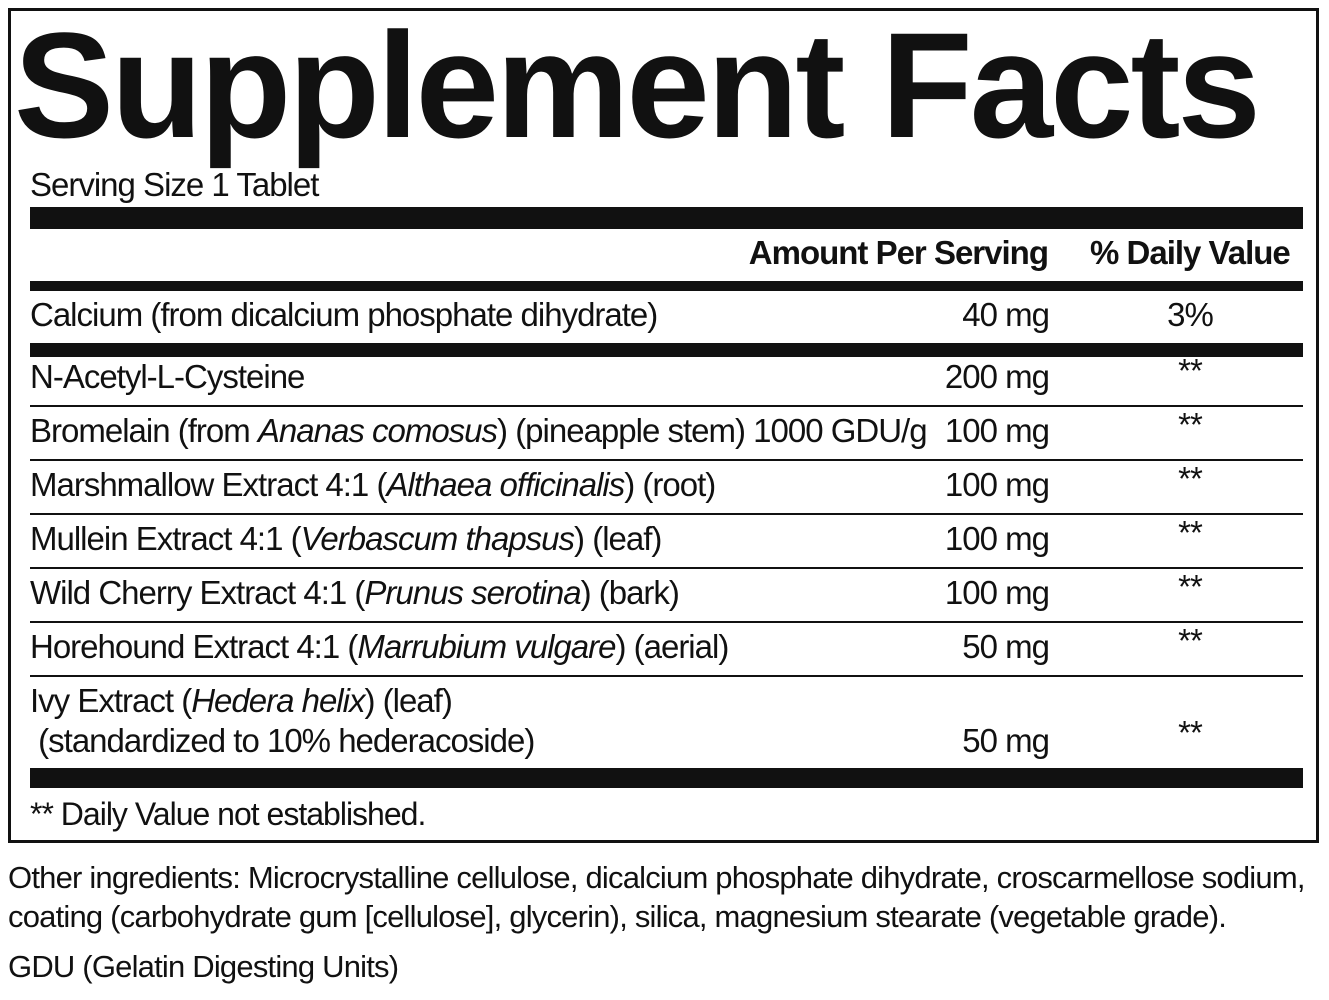 This screenshot has height=1000, width=1329. Describe the element at coordinates (377, 430) in the screenshot. I see `latin-name: Ananas comosus` at that location.